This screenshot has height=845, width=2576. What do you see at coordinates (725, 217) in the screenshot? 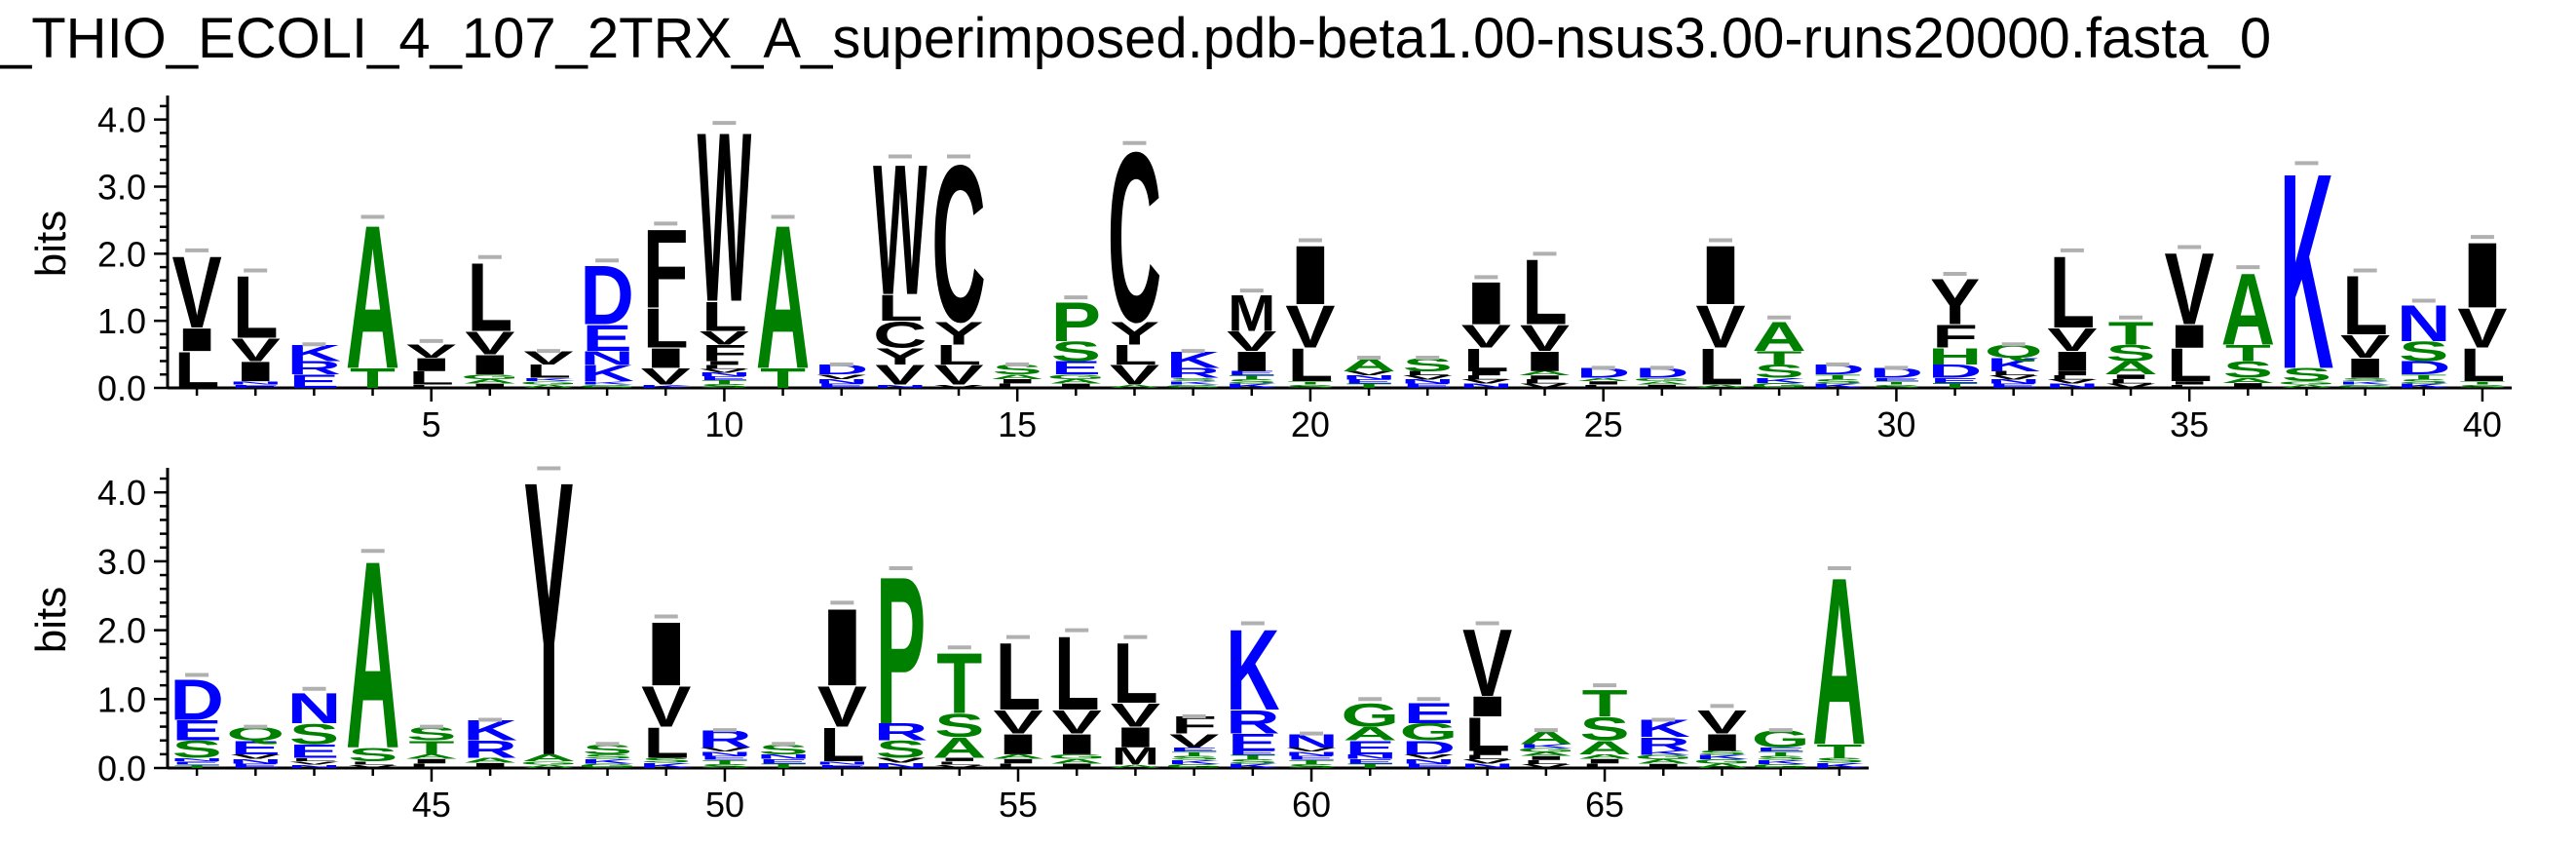
I see `residue-letter: W` at bounding box center [725, 217].